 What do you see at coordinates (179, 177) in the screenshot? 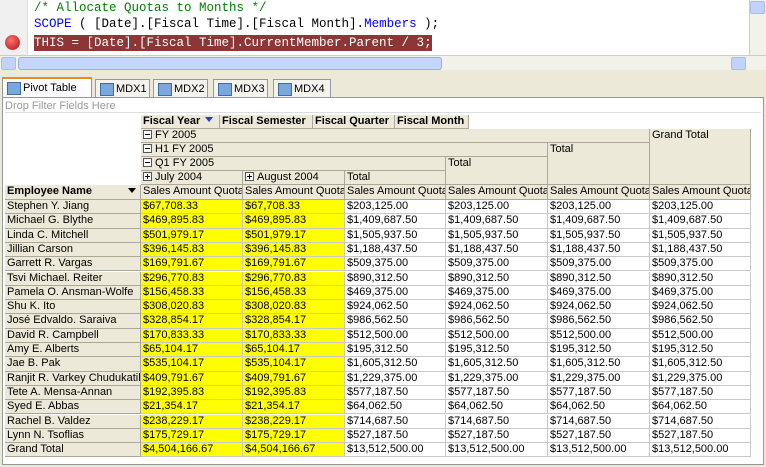
I see `cell-text: July 2004` at bounding box center [179, 177].